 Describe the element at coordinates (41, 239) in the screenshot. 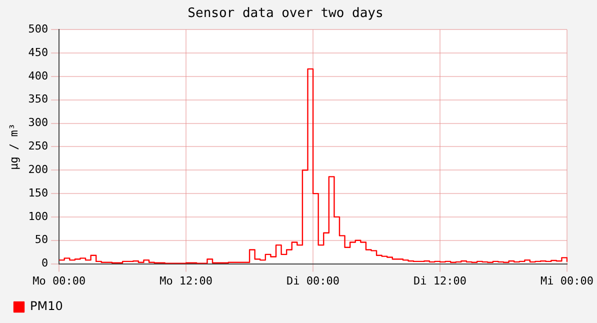

I see `y-tick-label: 50` at that location.